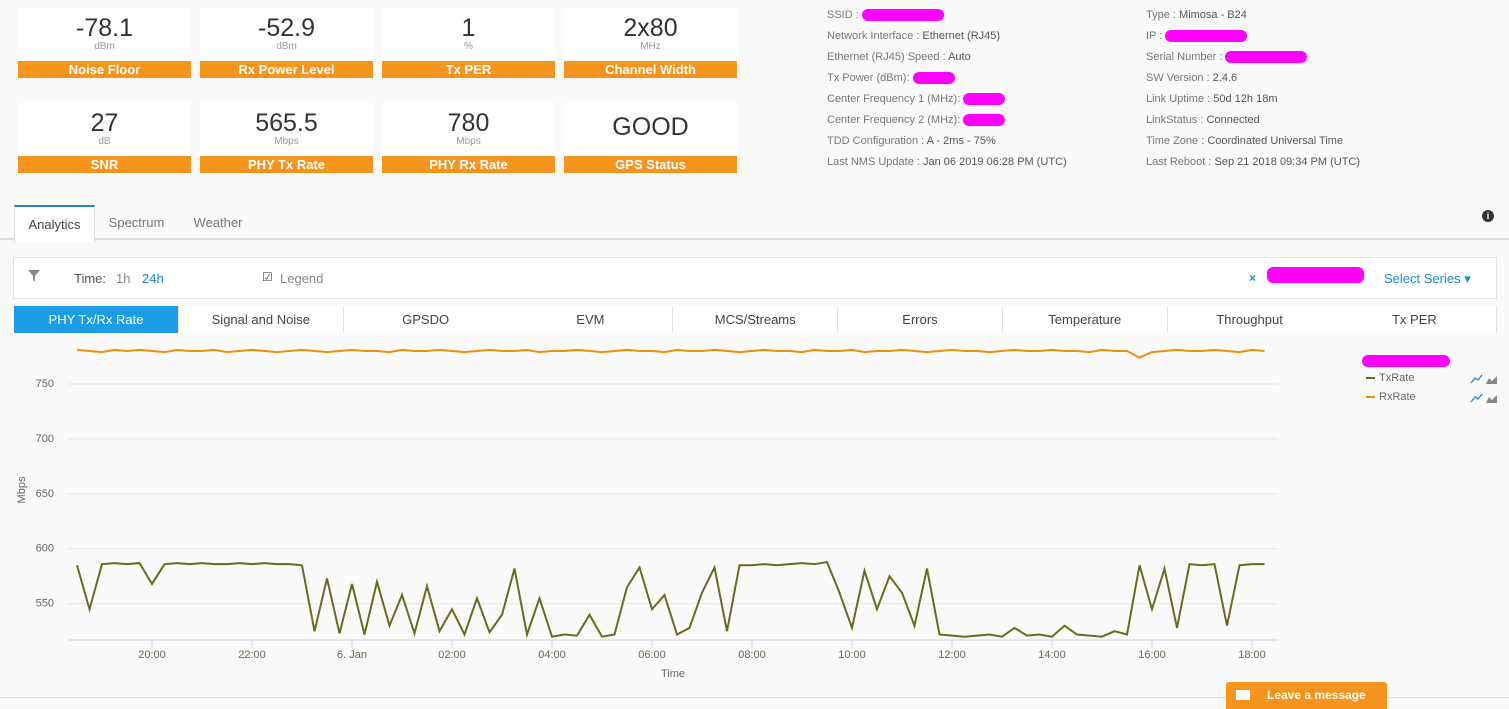 The width and height of the screenshot is (1509, 709). What do you see at coordinates (302, 278) in the screenshot?
I see `legend-toggle: Legend` at bounding box center [302, 278].